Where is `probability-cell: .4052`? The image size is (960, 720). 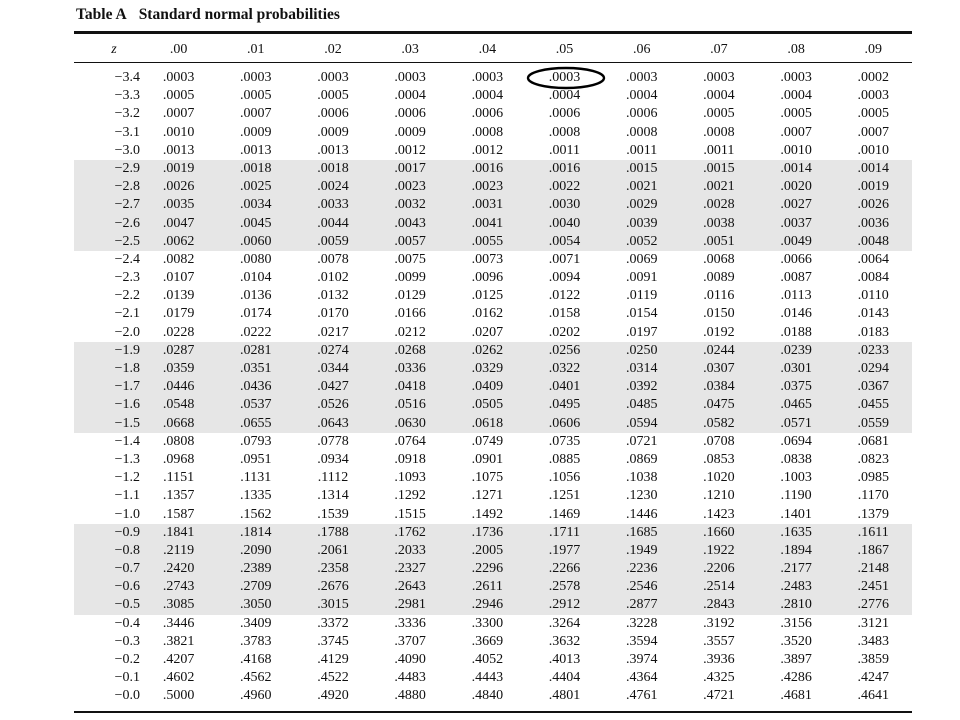 probability-cell: .4052 is located at coordinates (487, 659).